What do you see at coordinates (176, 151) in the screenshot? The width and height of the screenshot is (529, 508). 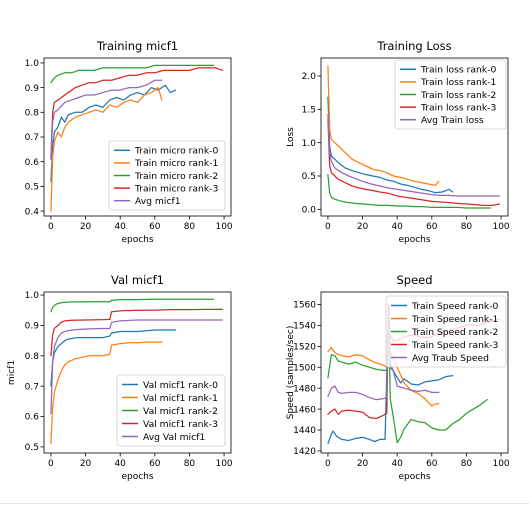 I see `legend-label: Train micro rank-0` at bounding box center [176, 151].